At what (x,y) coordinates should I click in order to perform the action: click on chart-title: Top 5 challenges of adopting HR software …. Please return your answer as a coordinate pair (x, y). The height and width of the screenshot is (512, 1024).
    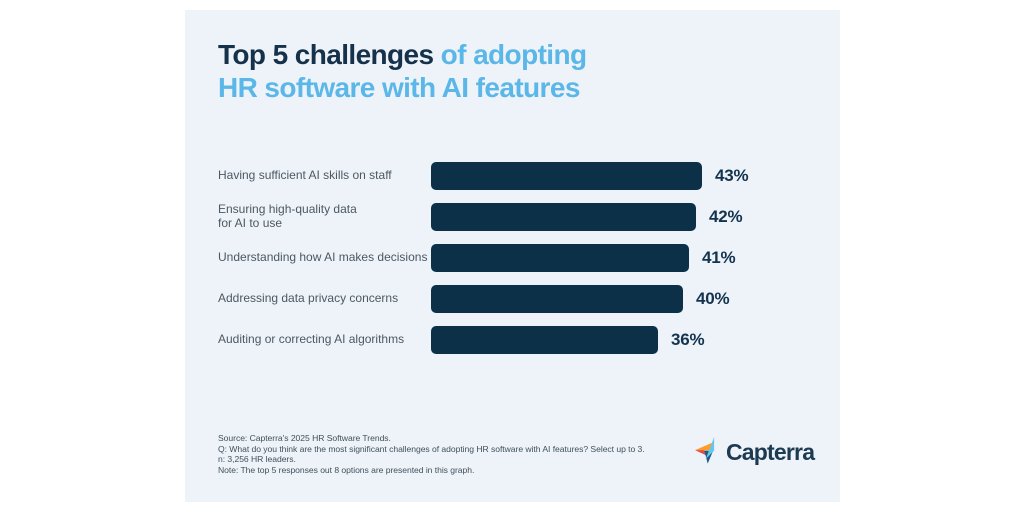
    Looking at the image, I should click on (402, 71).